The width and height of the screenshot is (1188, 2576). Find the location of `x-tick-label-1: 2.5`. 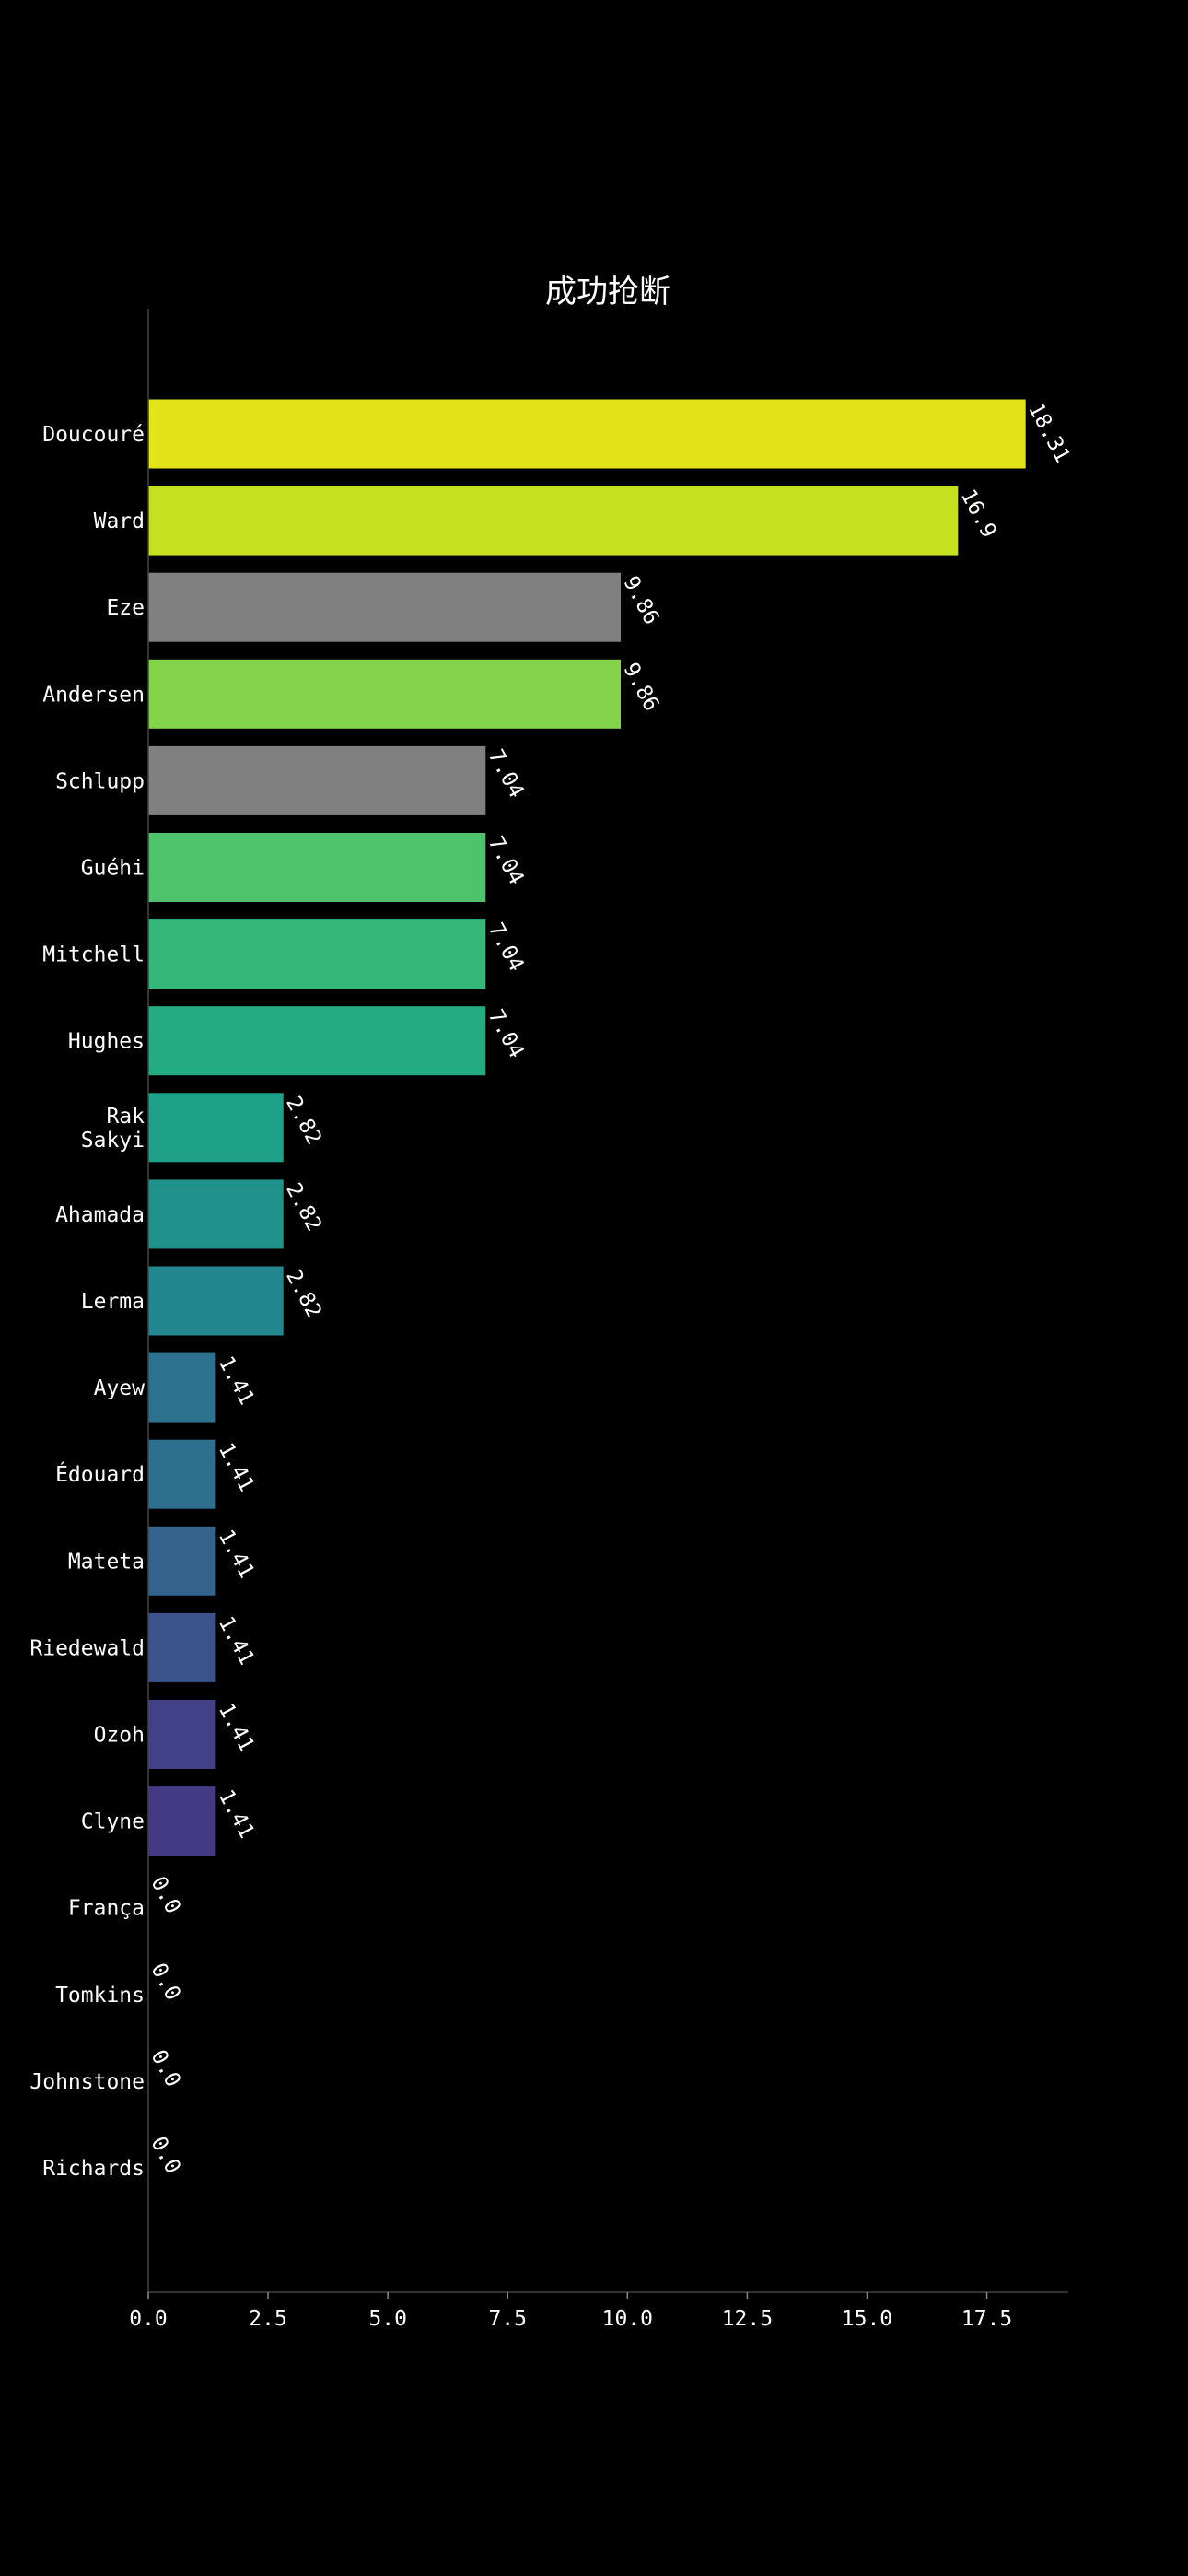

x-tick-label-1: 2.5 is located at coordinates (268, 2319).